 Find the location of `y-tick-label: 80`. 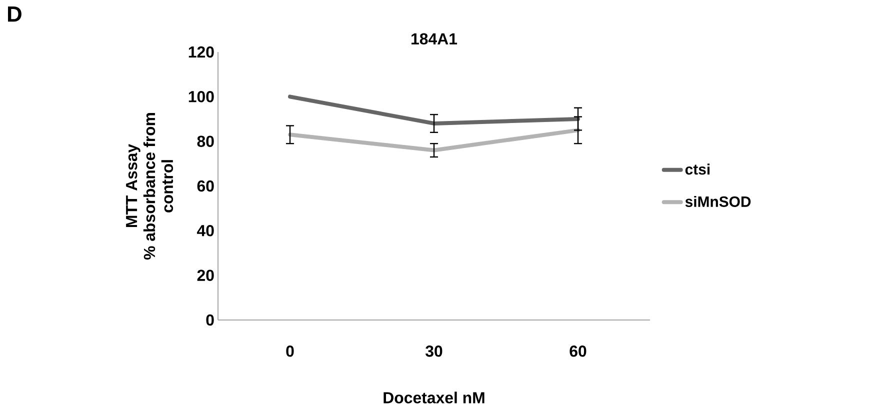

y-tick-label: 80 is located at coordinates (205, 141).